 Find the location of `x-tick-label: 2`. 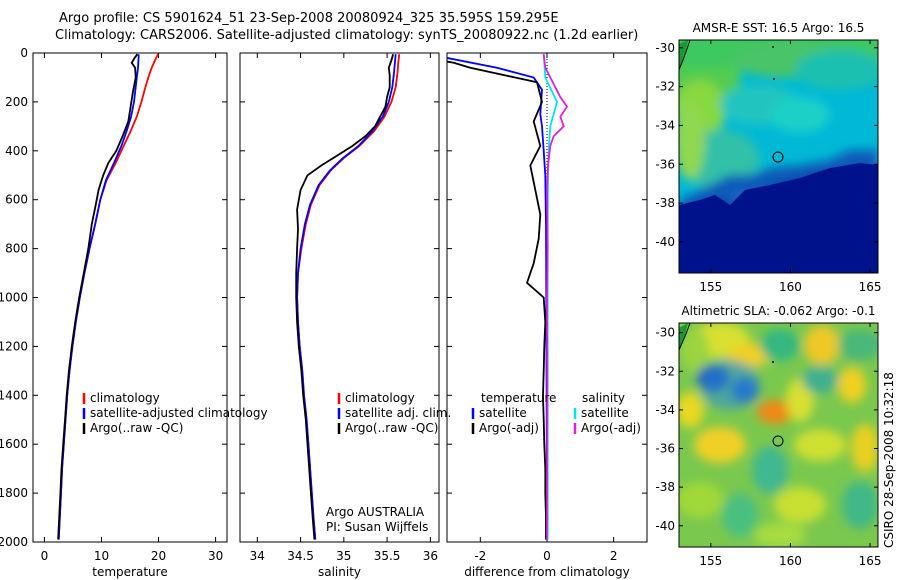

x-tick-label: 2 is located at coordinates (614, 556).